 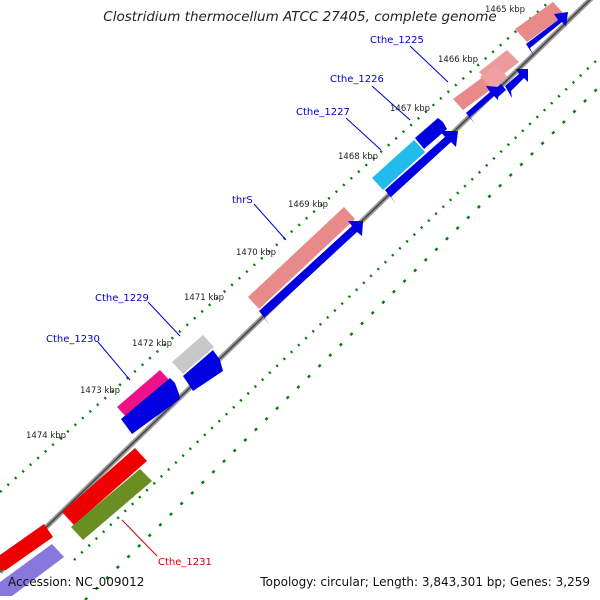 I want to click on feature-bar-1226-pink, so click(x=475, y=92).